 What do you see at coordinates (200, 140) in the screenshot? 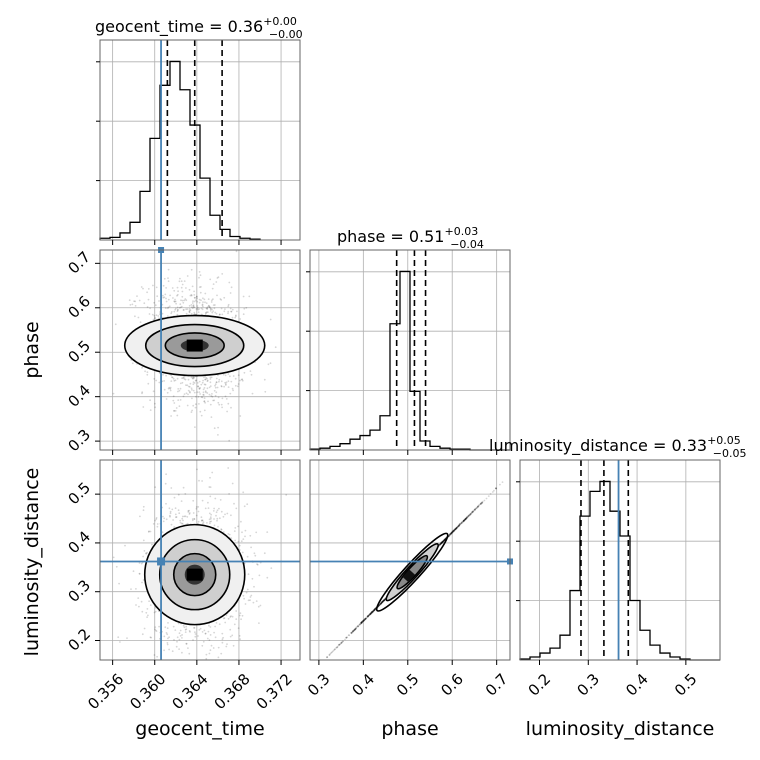
I see `panel-frame` at bounding box center [200, 140].